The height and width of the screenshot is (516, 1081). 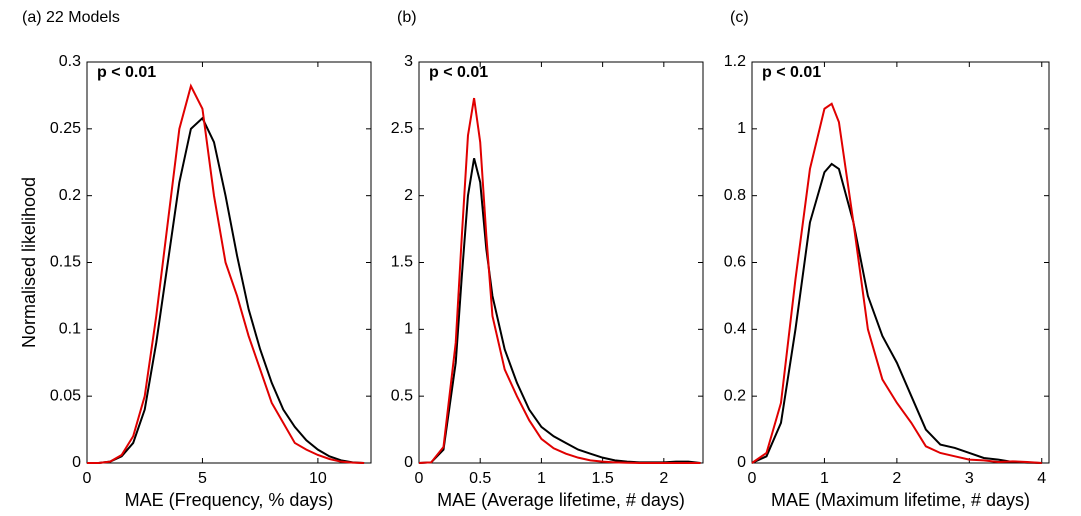 What do you see at coordinates (735, 195) in the screenshot?
I see `y-tick-label: 0.8` at bounding box center [735, 195].